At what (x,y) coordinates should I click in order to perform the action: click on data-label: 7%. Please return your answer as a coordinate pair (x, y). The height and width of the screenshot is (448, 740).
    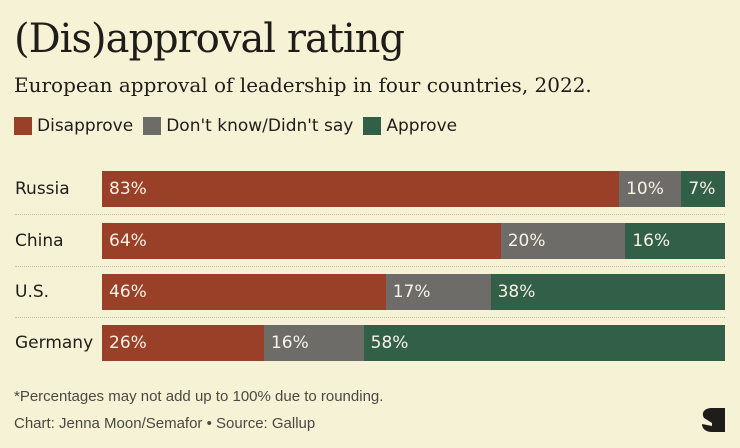
    Looking at the image, I should click on (702, 189).